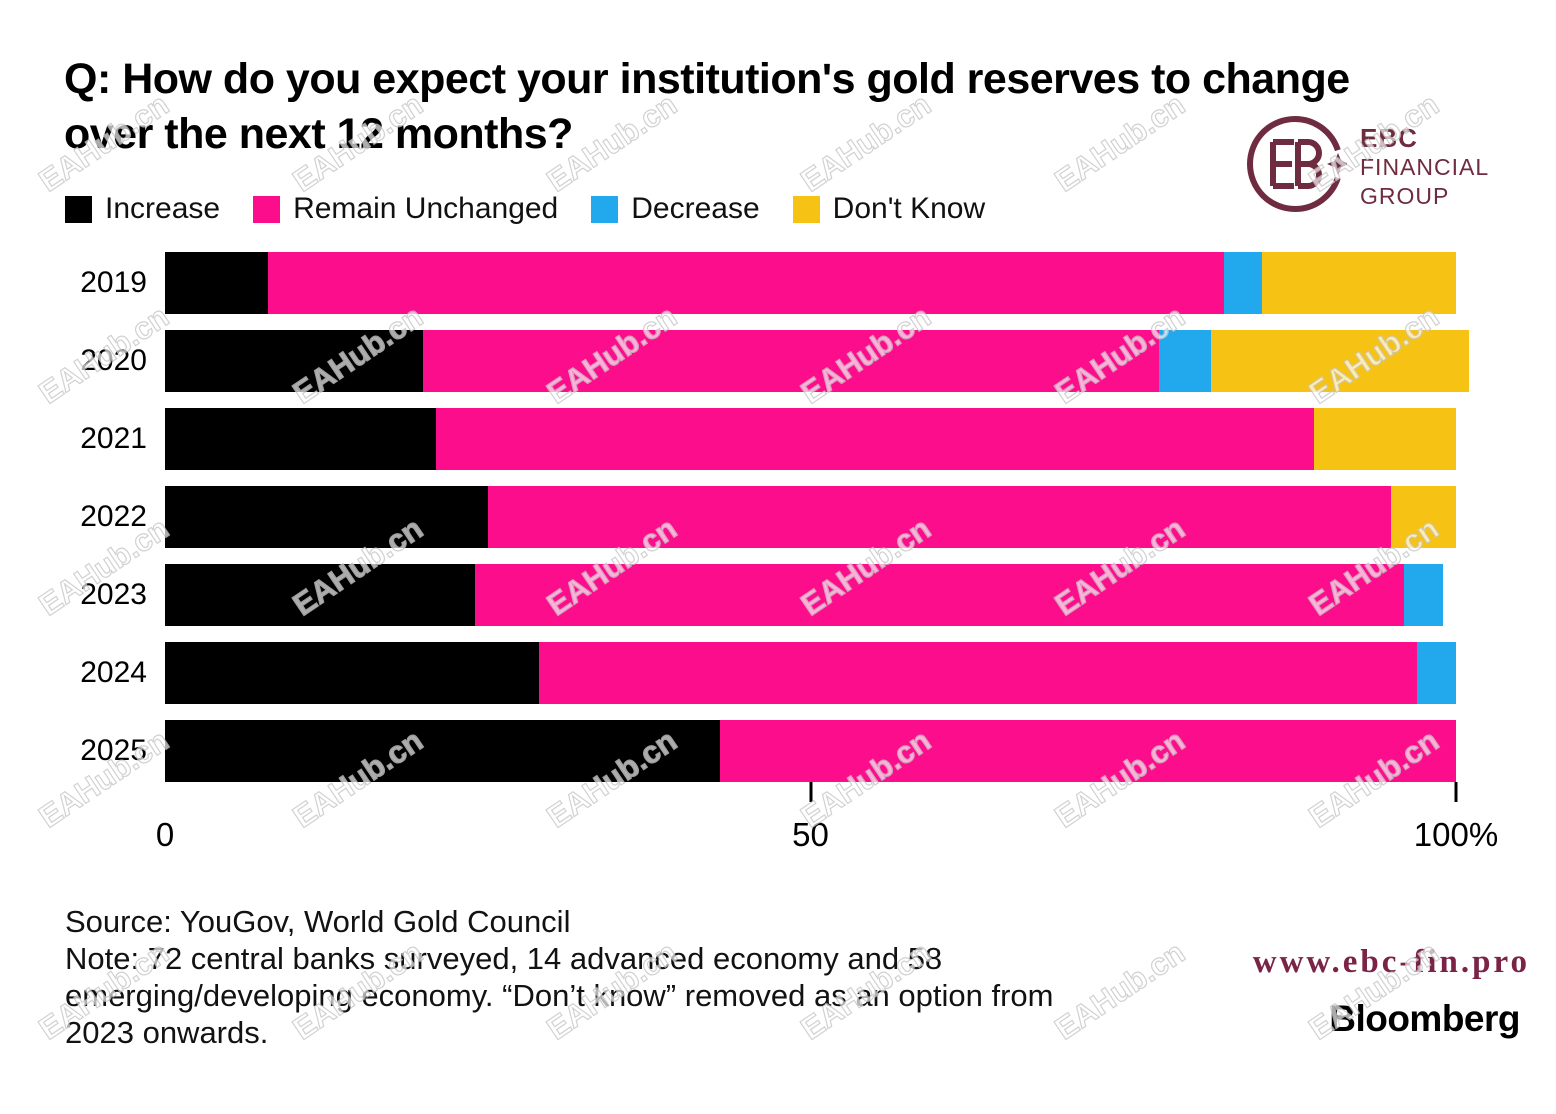  What do you see at coordinates (113, 282) in the screenshot?
I see `year-label: 2019` at bounding box center [113, 282].